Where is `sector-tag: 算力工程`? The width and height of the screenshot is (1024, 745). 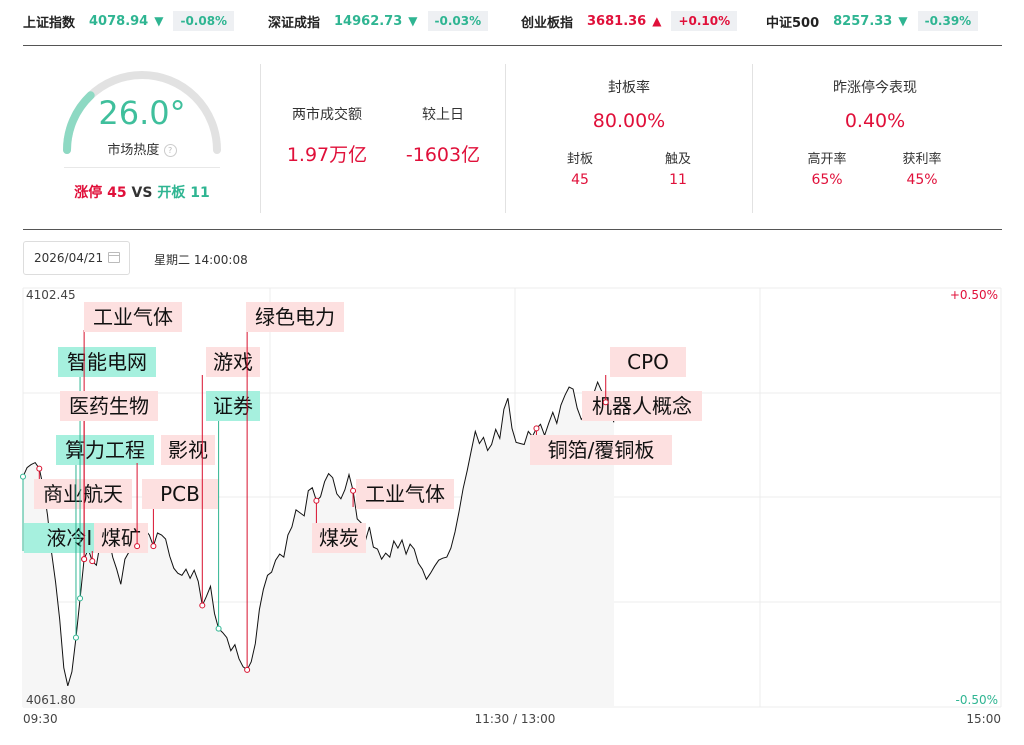
sector-tag: 算力工程 is located at coordinates (105, 450).